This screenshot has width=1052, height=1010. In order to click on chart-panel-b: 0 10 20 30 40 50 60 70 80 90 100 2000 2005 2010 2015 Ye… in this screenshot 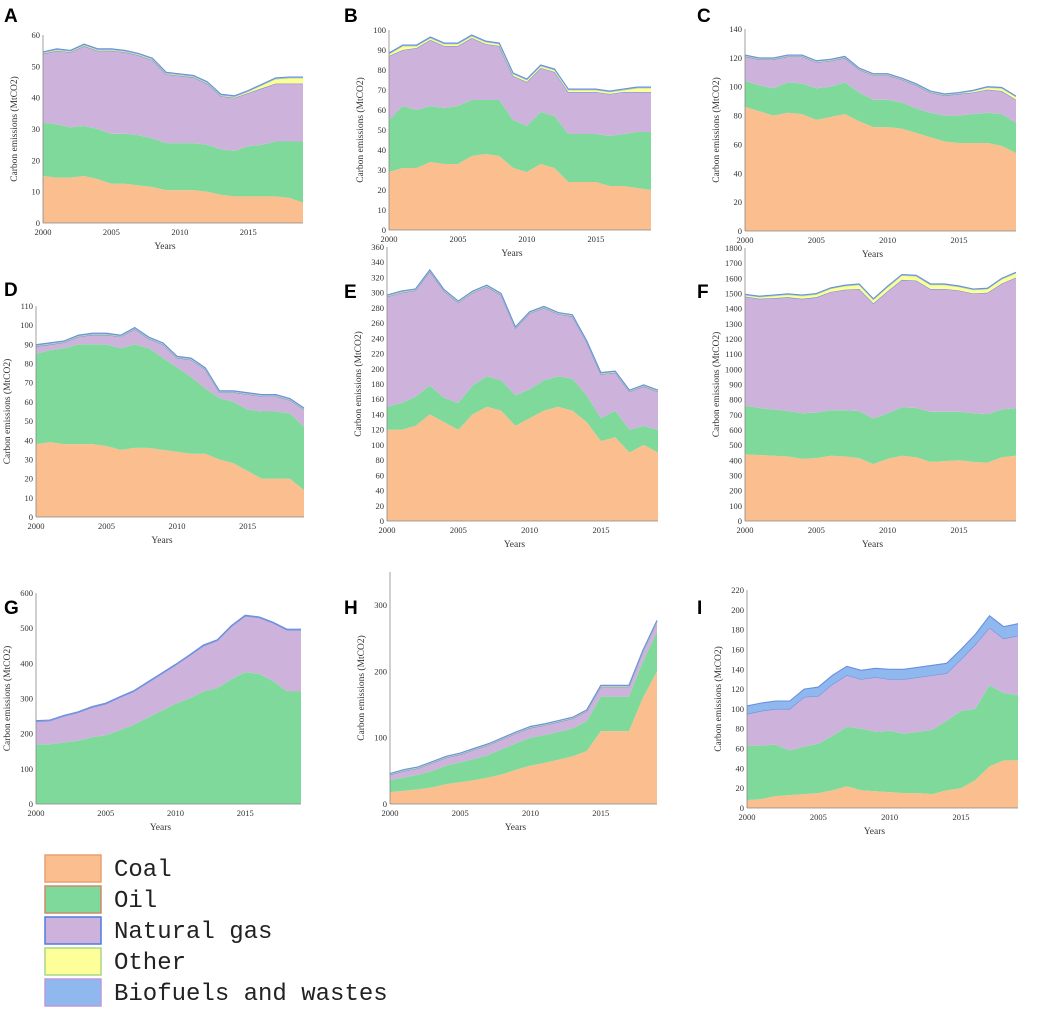, I will do `click(497, 132)`.